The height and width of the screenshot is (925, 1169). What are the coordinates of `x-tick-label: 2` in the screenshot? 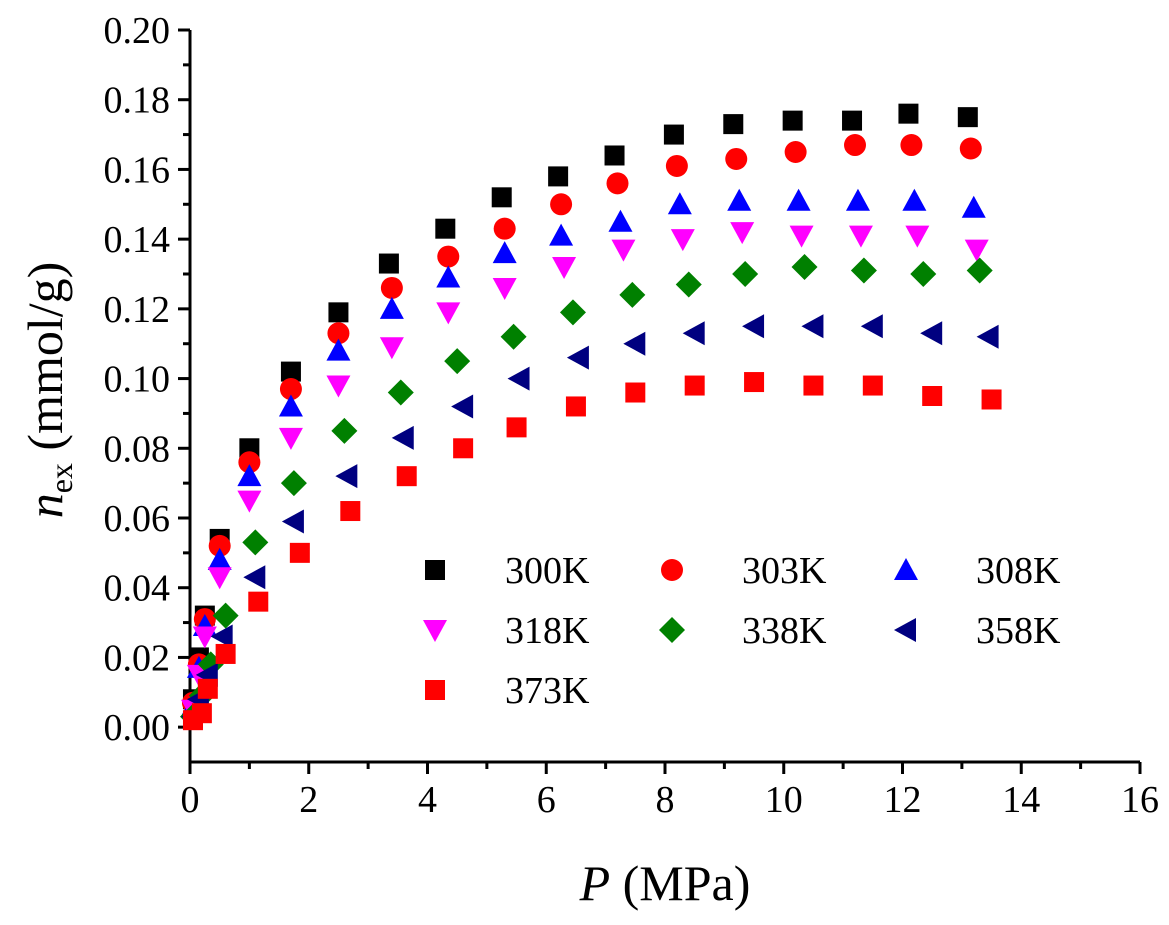 It's located at (308, 800).